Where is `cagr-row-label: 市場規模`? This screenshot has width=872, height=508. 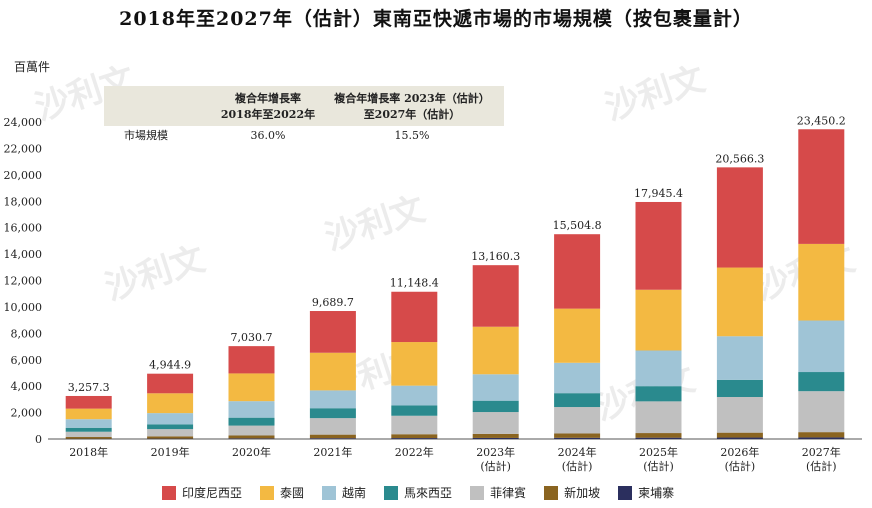 cagr-row-label: 市場規模 is located at coordinates (146, 135).